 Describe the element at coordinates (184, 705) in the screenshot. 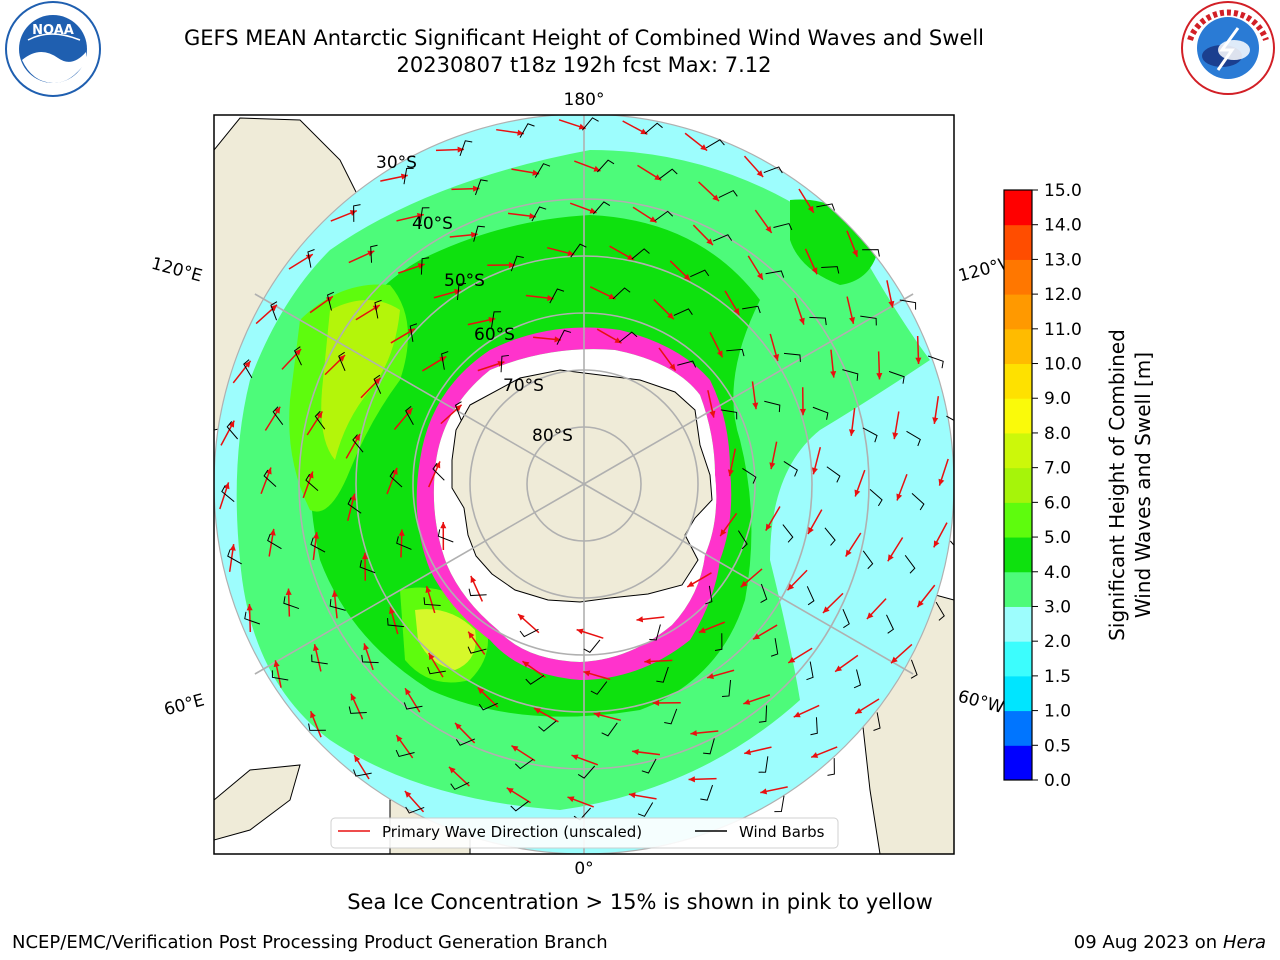

I see `lon-label-60e: 60°E` at that location.